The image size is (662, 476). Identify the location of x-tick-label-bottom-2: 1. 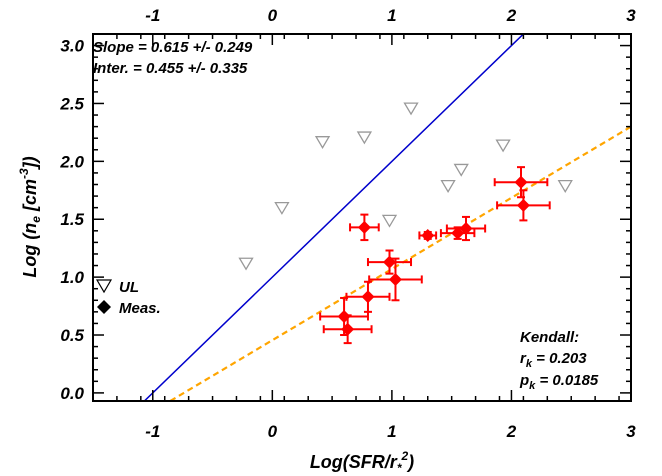
(391, 431).